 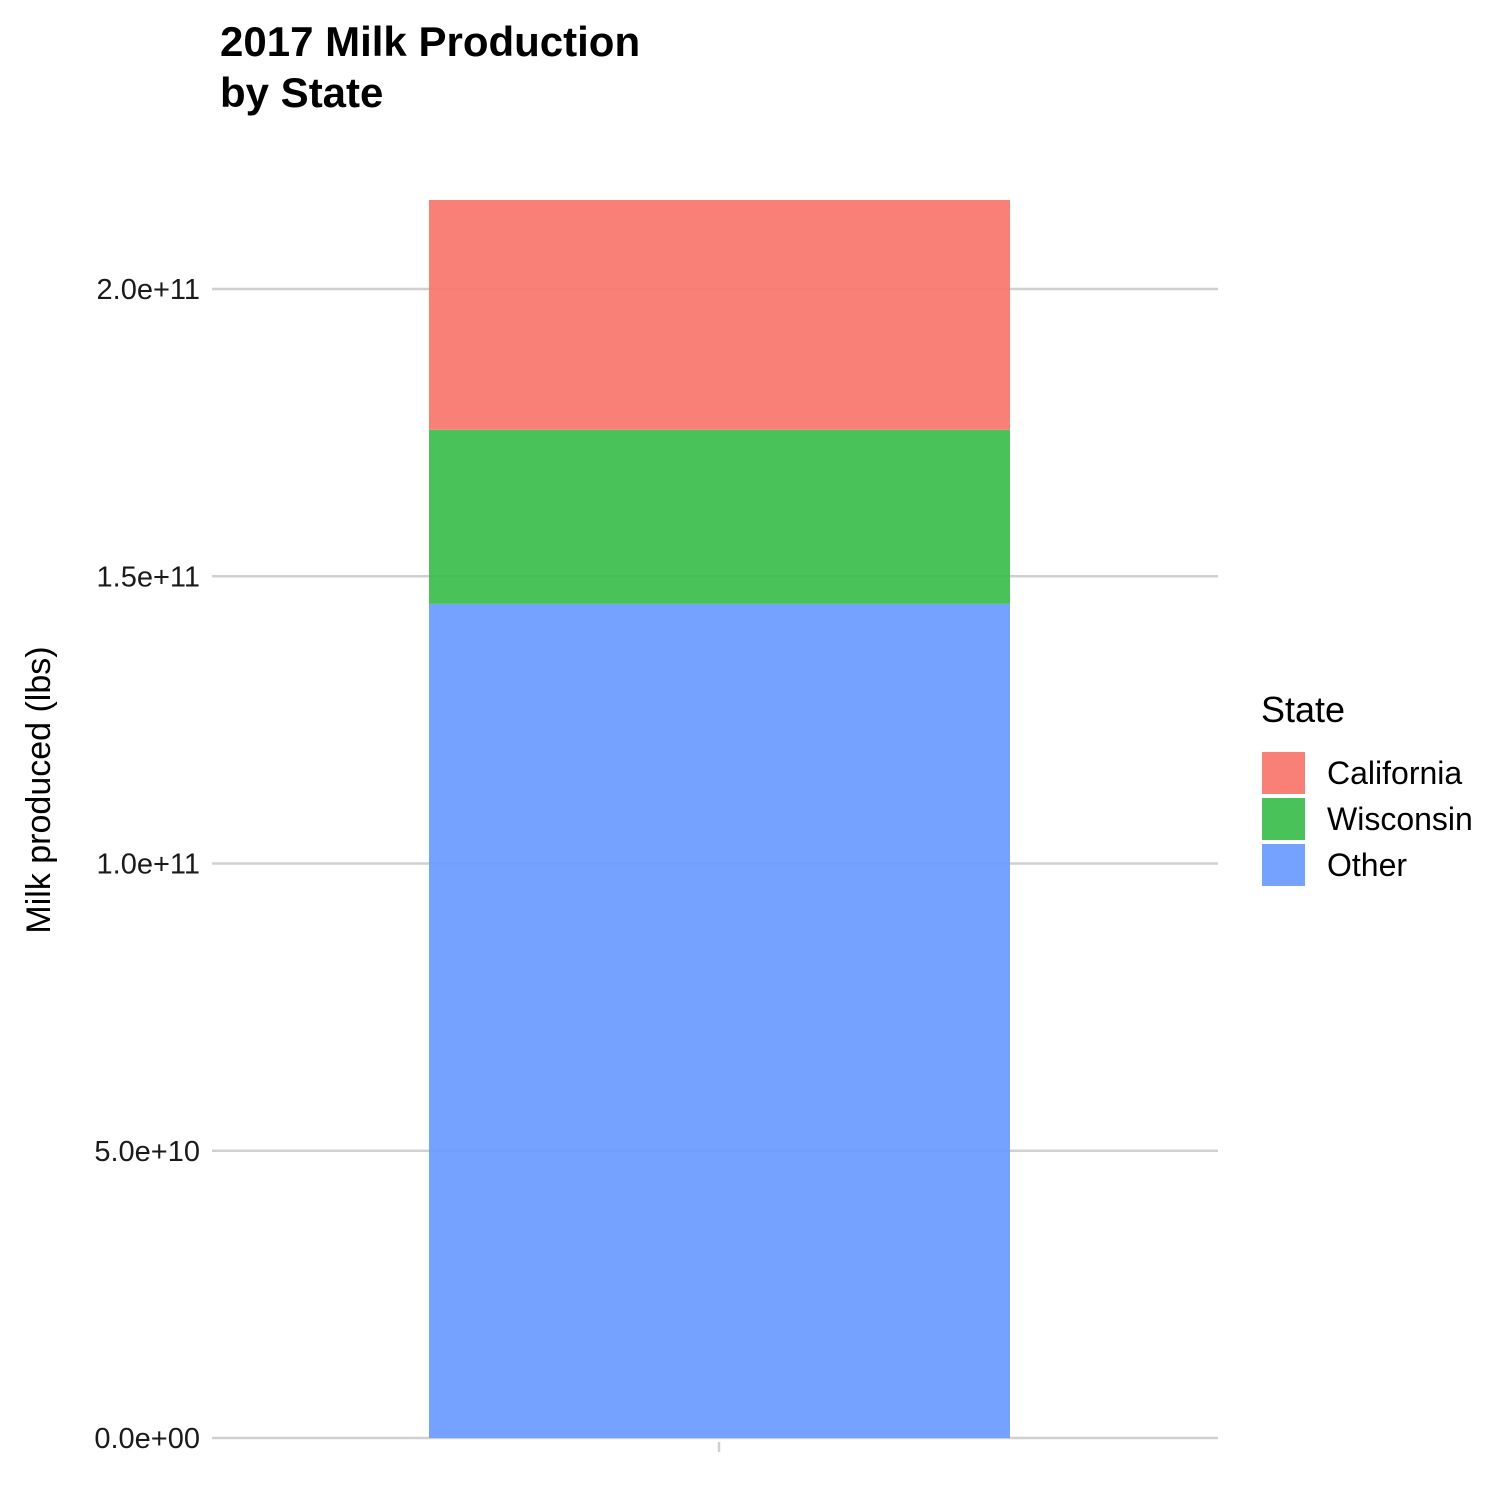 I want to click on chart-title-line-2: by State, so click(x=301, y=92).